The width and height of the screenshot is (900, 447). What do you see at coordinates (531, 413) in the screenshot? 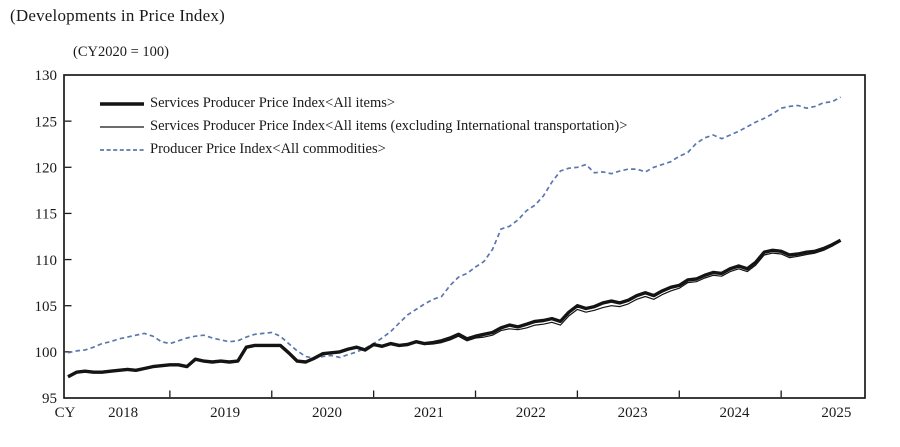
I see `x-axis-year-label: 2022` at bounding box center [531, 413].